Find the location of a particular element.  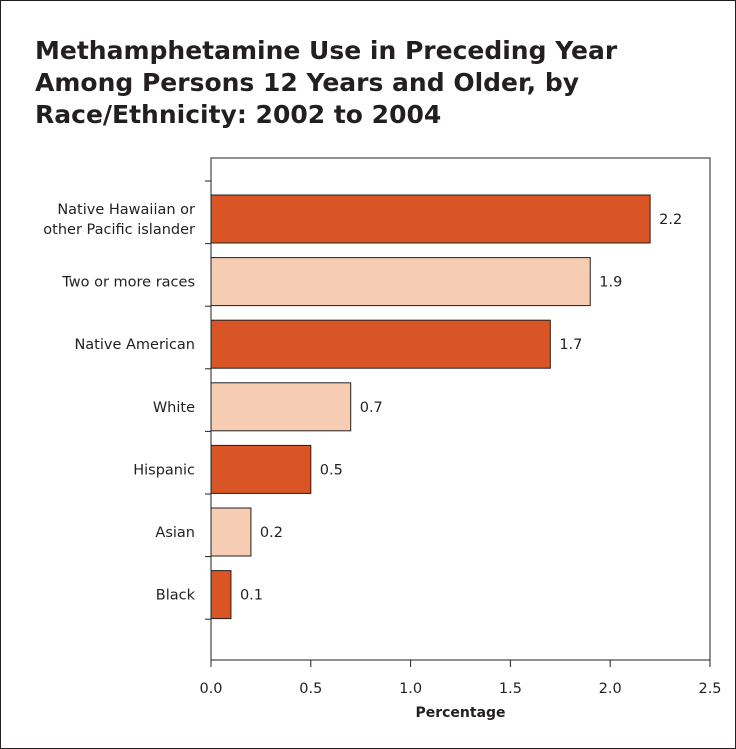

category-label: Native Hawaiian or is located at coordinates (126, 210).